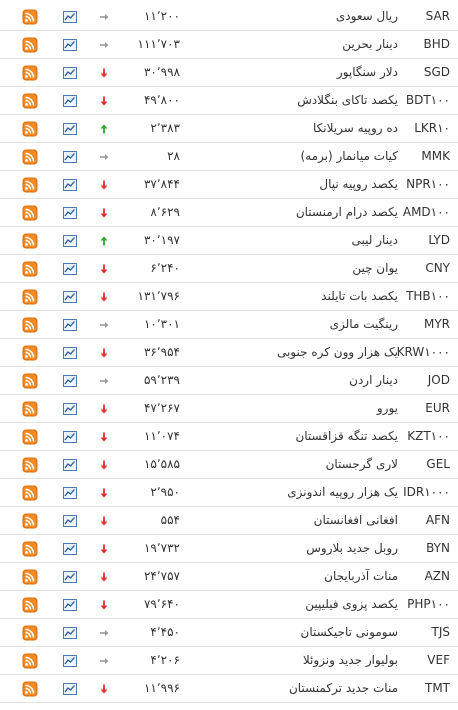 This screenshot has height=710, width=458. What do you see at coordinates (346, 436) in the screenshot?
I see `currency-name: یکصد تنگه قزاقستان` at bounding box center [346, 436].